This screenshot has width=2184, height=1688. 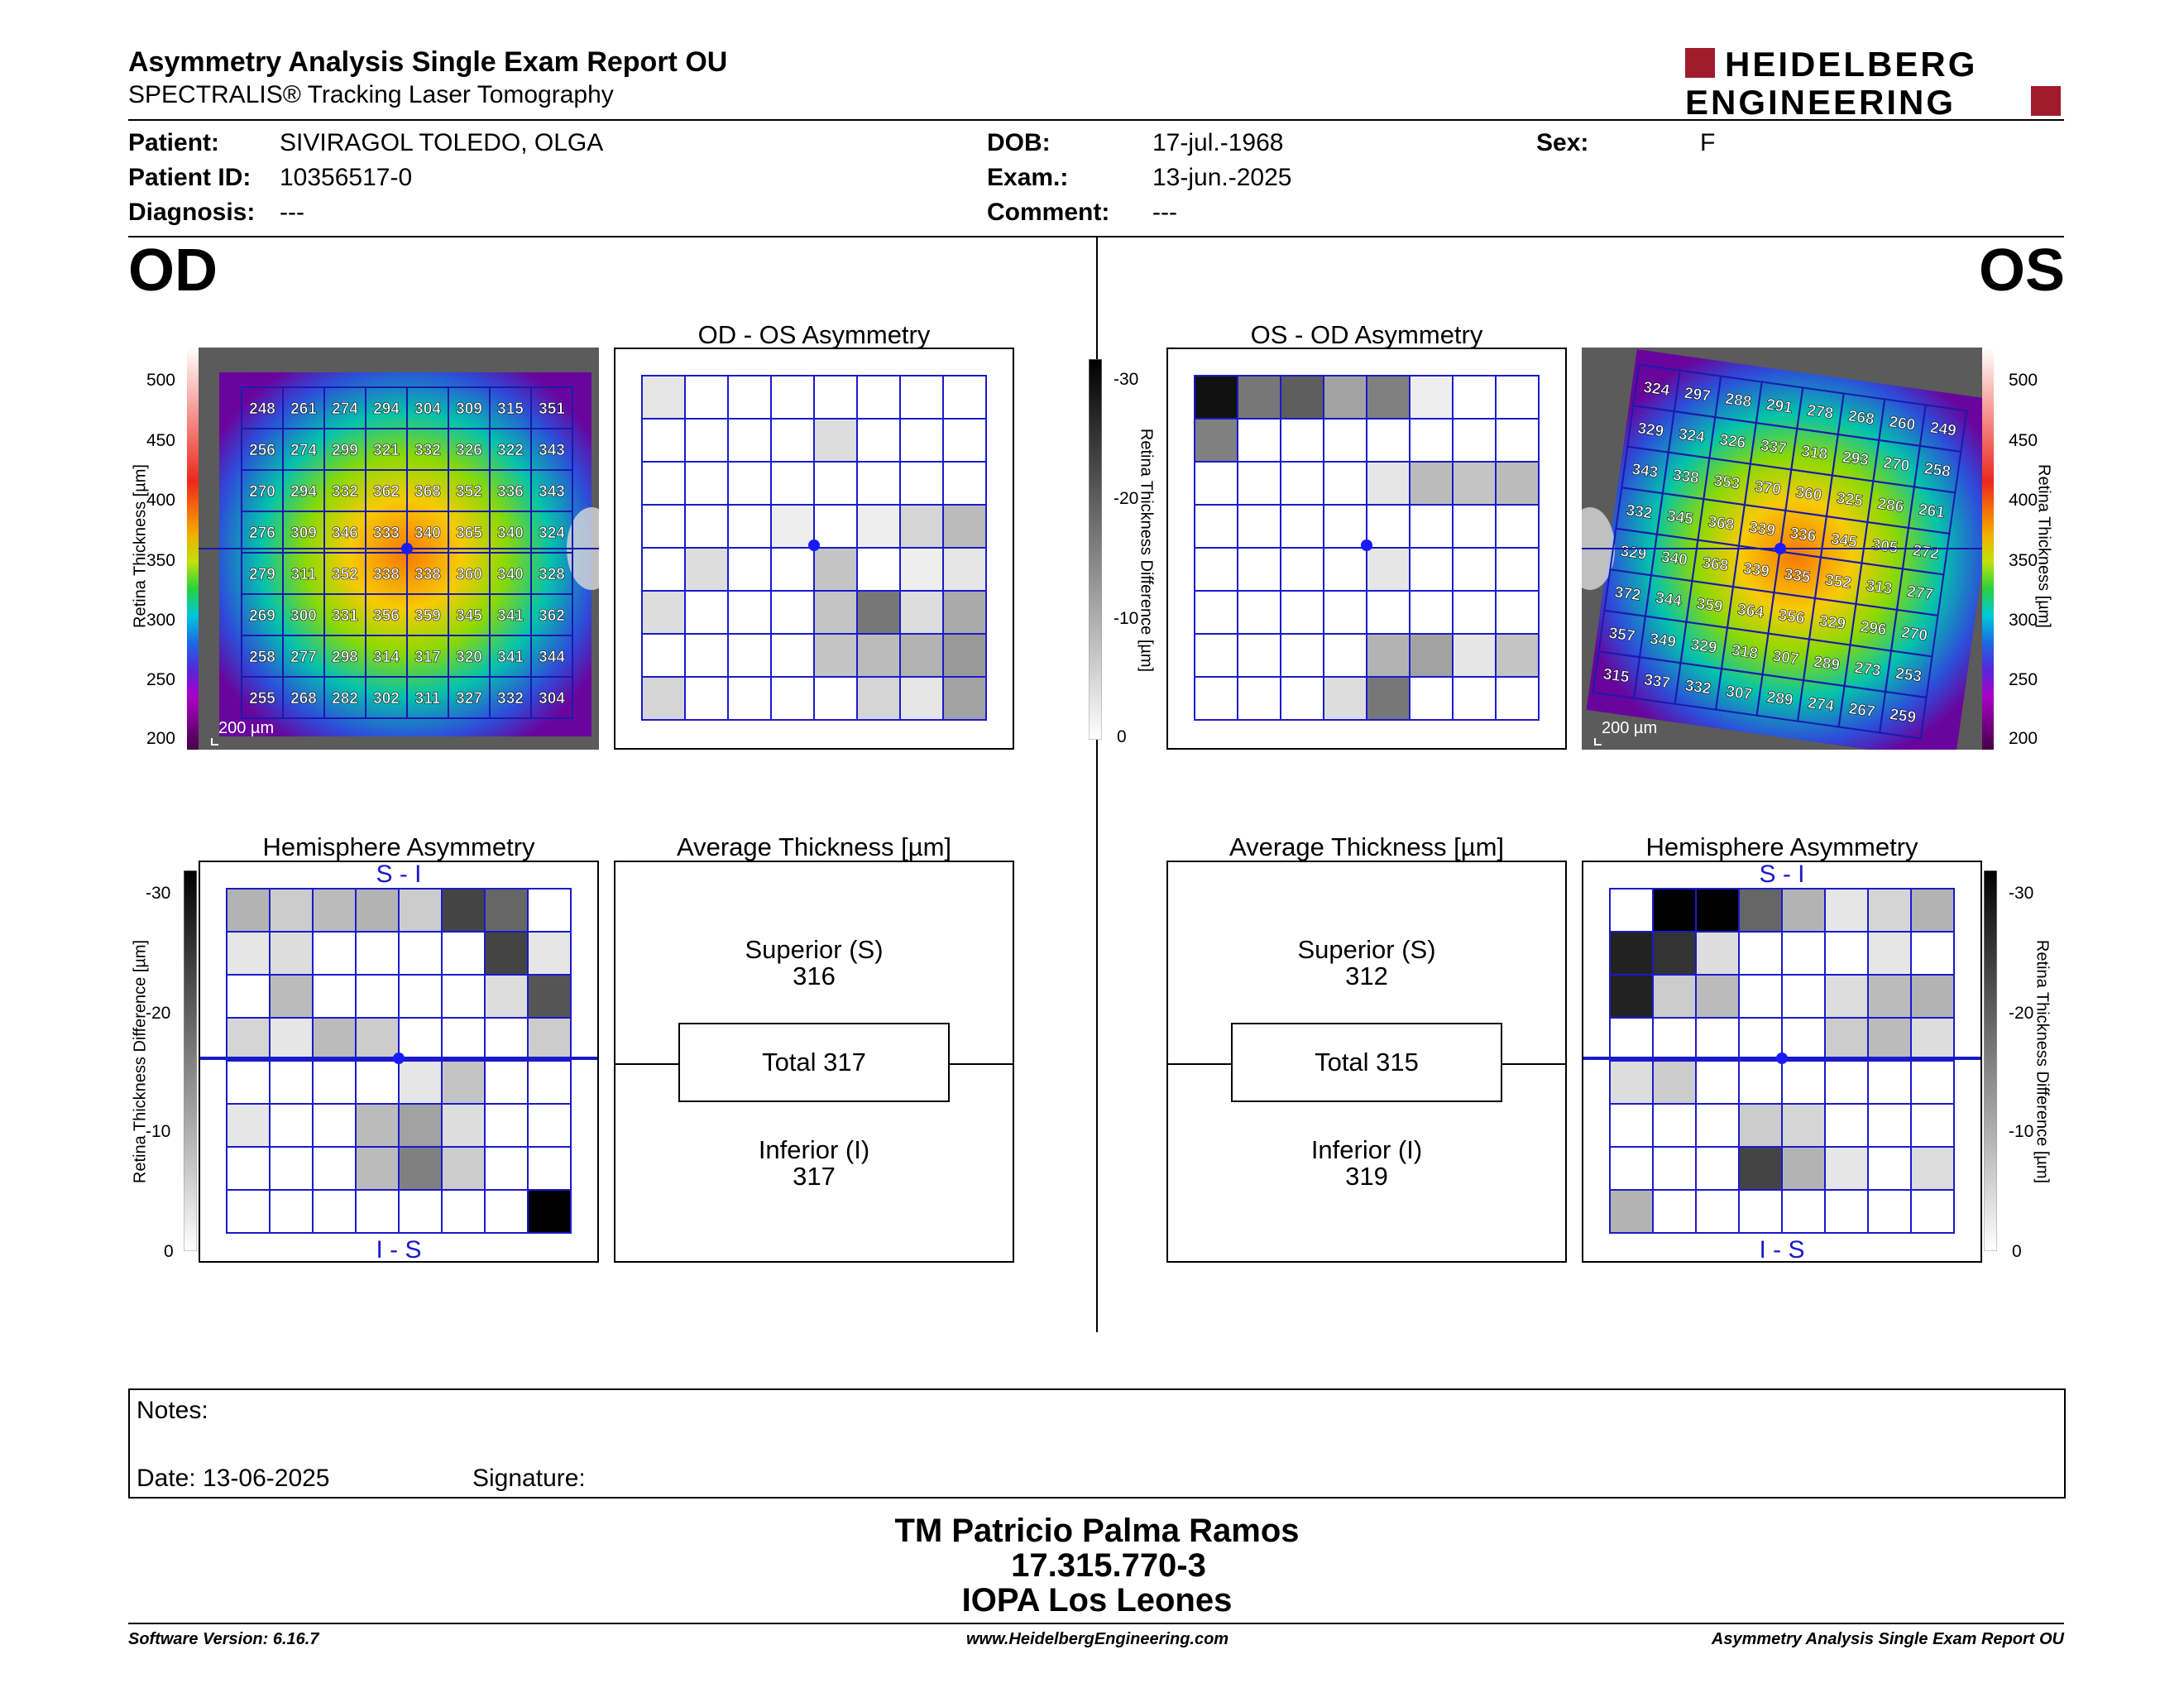 What do you see at coordinates (303, 409) in the screenshot?
I see `thickness-value: 261` at bounding box center [303, 409].